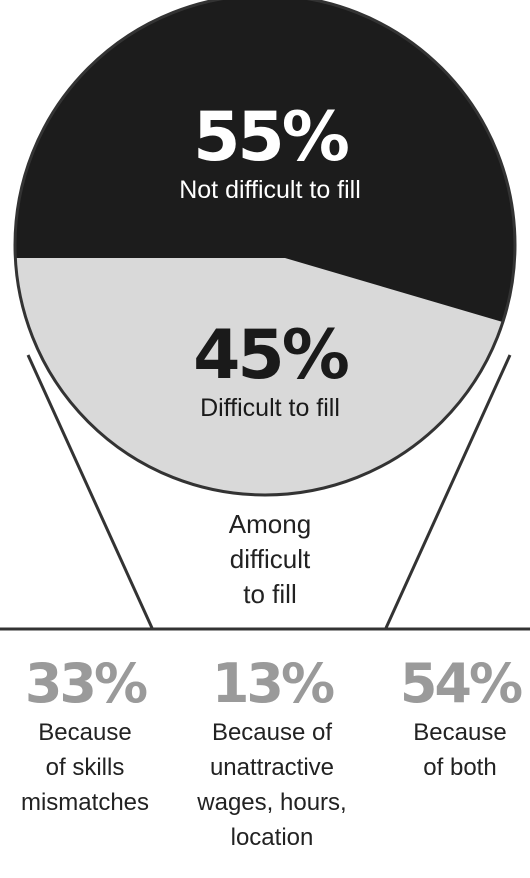  Describe the element at coordinates (271, 802) in the screenshot. I see `breakdown-label-wages-line-3: wages, hours,` at that location.